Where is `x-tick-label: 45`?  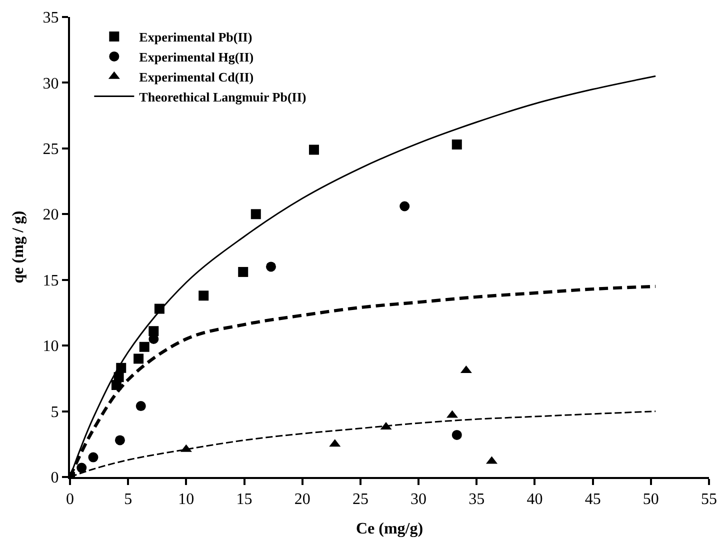
x-tick-label: 45 is located at coordinates (592, 499).